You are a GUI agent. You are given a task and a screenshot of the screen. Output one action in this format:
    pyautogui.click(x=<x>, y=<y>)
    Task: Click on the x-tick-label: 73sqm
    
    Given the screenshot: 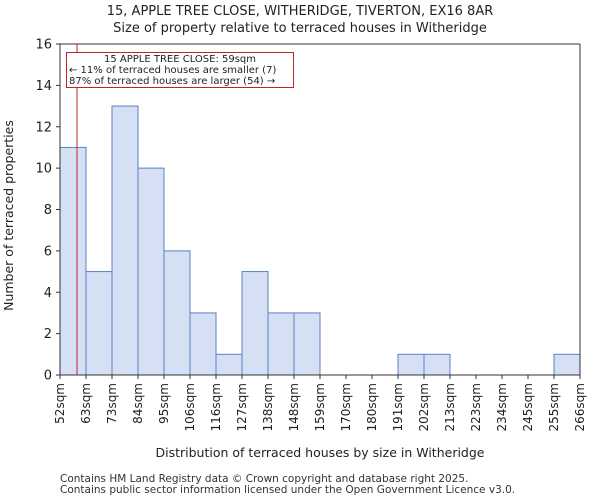 What is the action you would take?
    pyautogui.click(x=112, y=403)
    